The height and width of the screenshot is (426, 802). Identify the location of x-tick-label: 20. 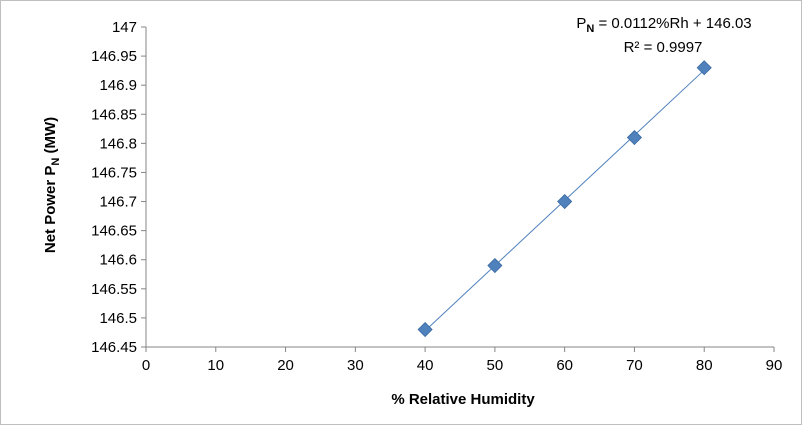
(285, 365).